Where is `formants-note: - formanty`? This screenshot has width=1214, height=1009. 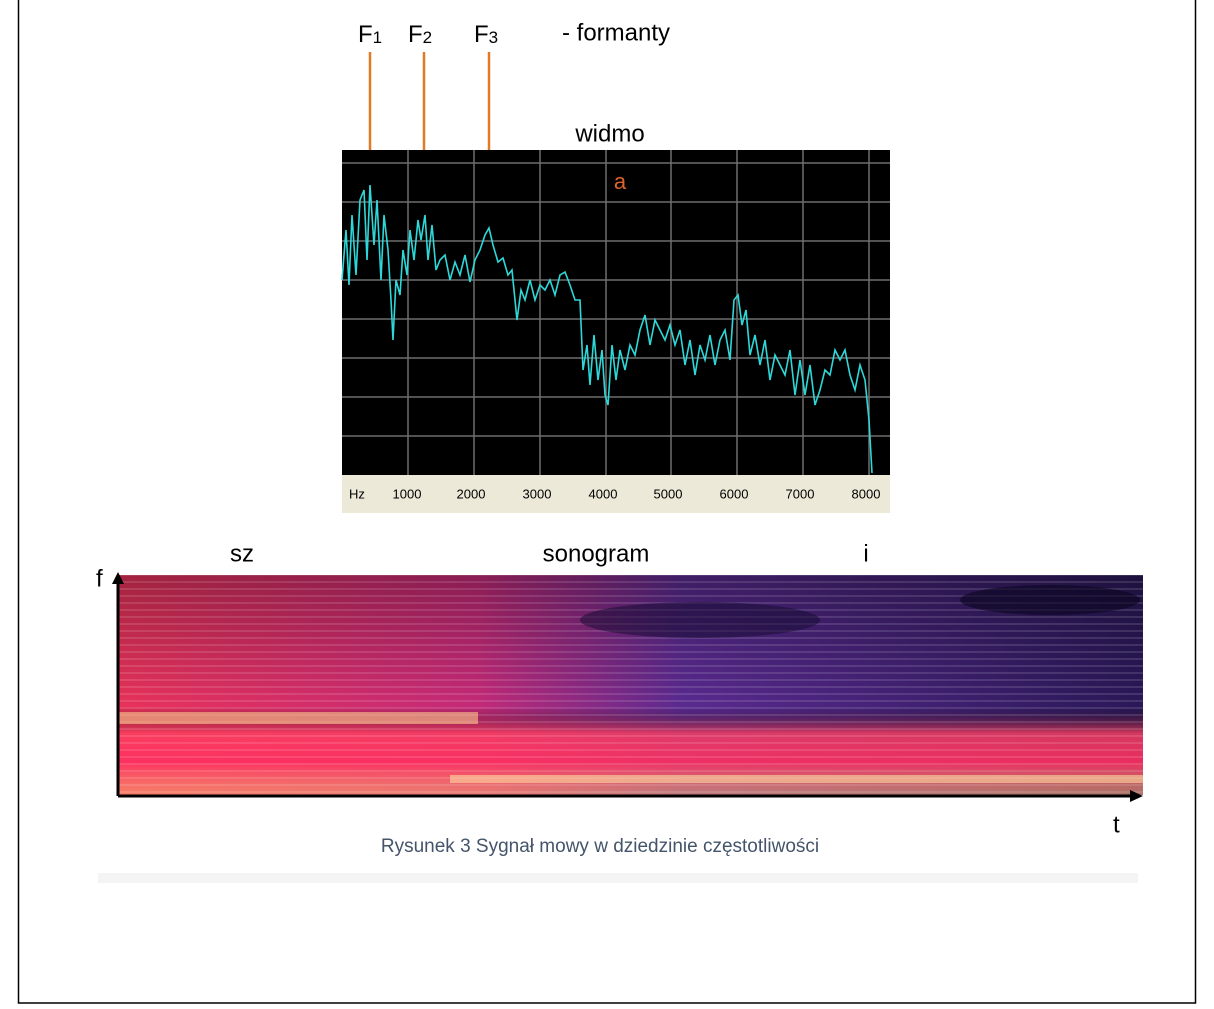
formants-note: - formanty is located at coordinates (616, 32).